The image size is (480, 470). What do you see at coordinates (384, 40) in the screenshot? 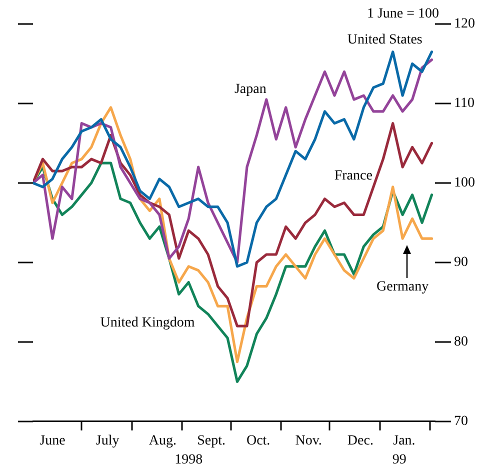
I see `series-label: United States` at bounding box center [384, 40].